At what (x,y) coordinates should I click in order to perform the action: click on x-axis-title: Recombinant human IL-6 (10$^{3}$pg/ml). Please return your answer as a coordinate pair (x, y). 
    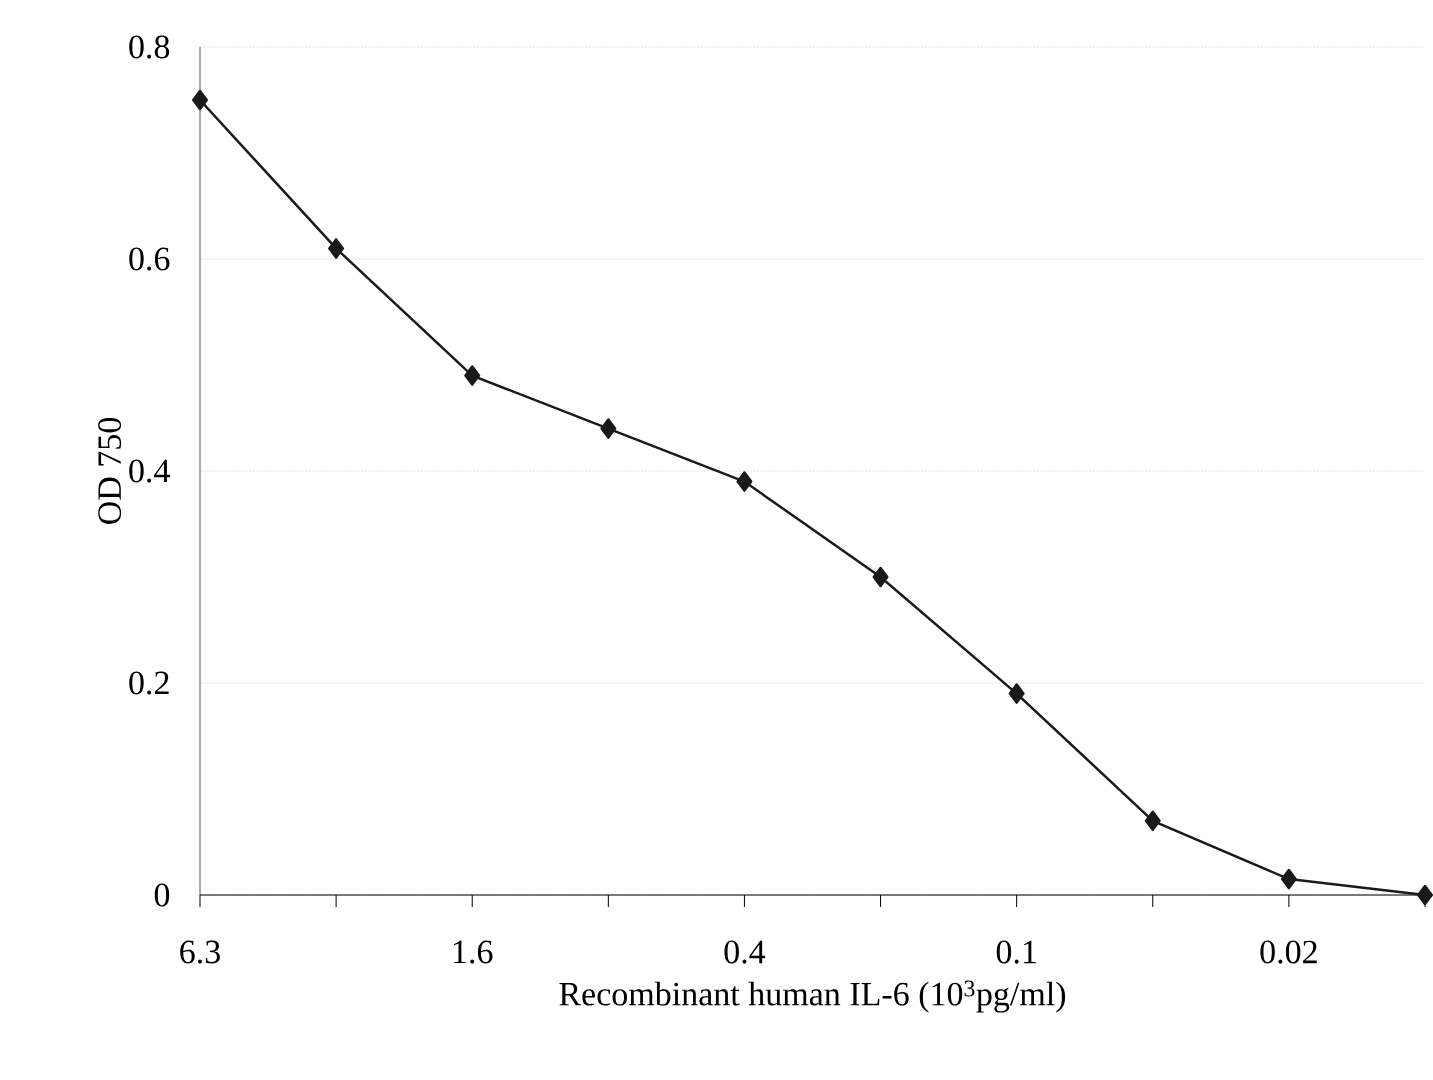
    Looking at the image, I should click on (812, 996).